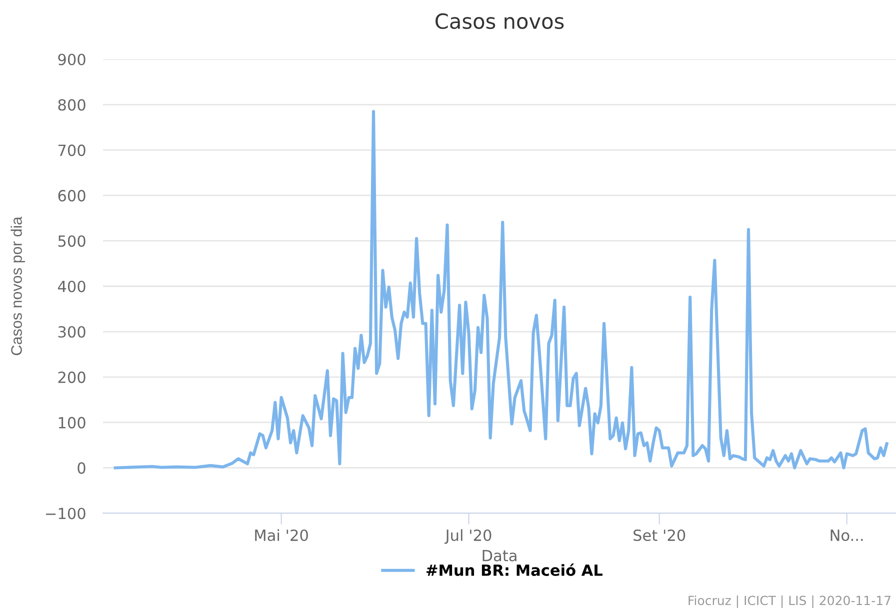  I want to click on y-tick-label: 300, so click(72, 332).